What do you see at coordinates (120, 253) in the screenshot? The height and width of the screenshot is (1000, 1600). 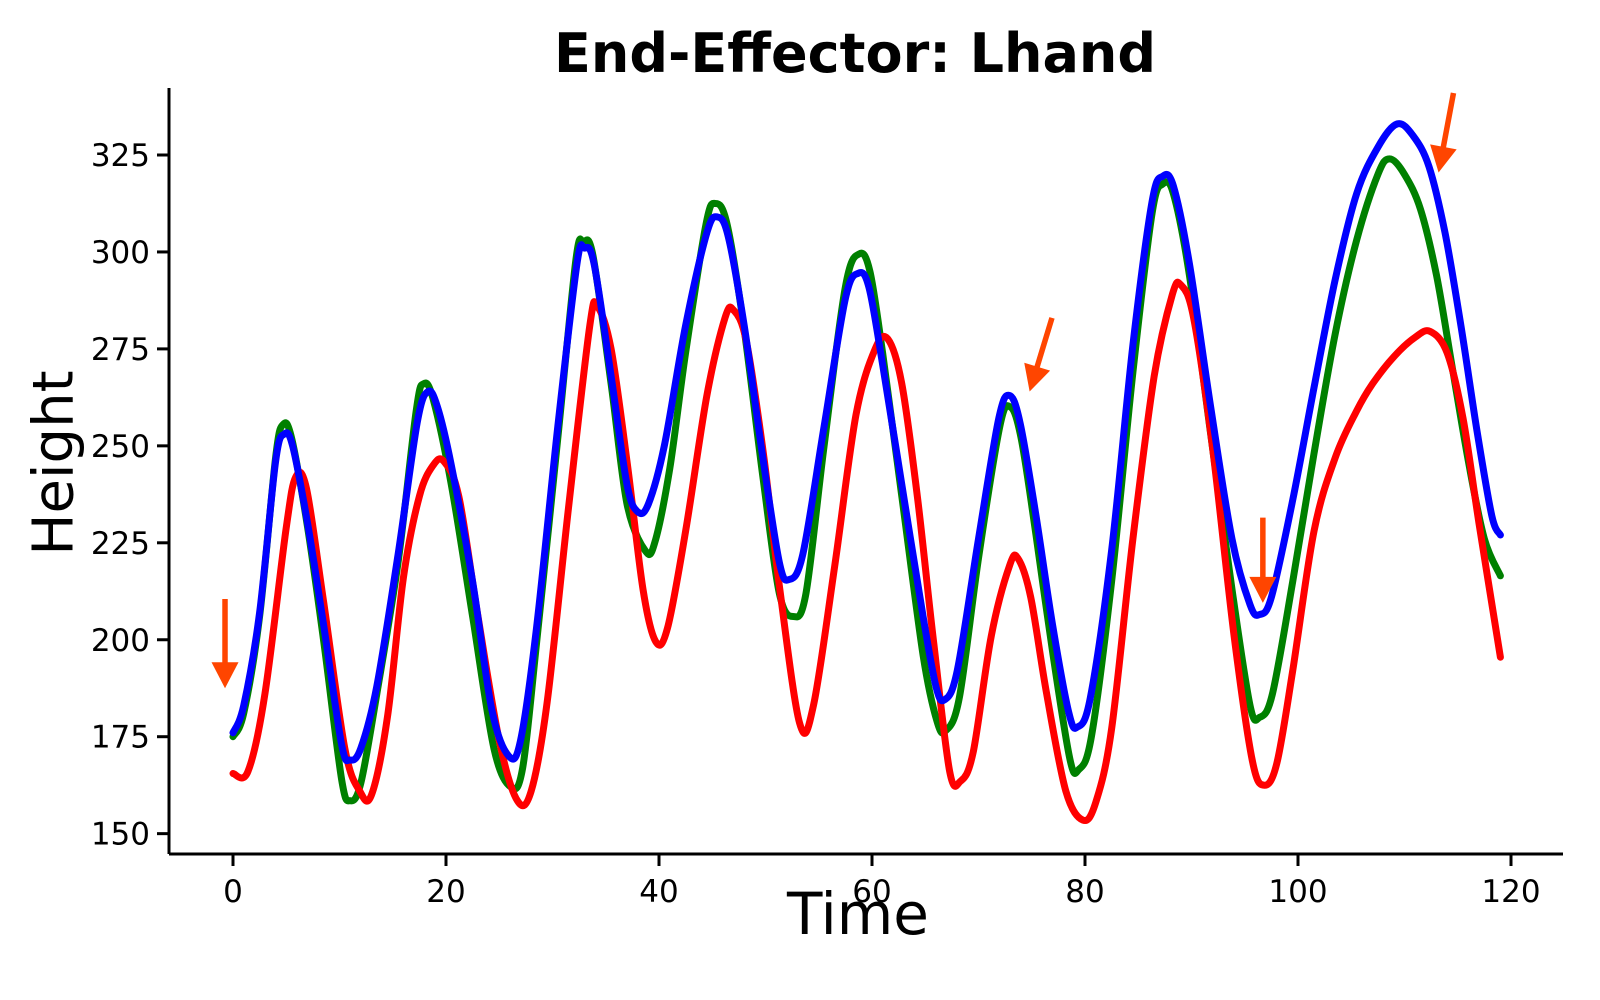 I see `y-tick-label-6: 300` at bounding box center [120, 253].